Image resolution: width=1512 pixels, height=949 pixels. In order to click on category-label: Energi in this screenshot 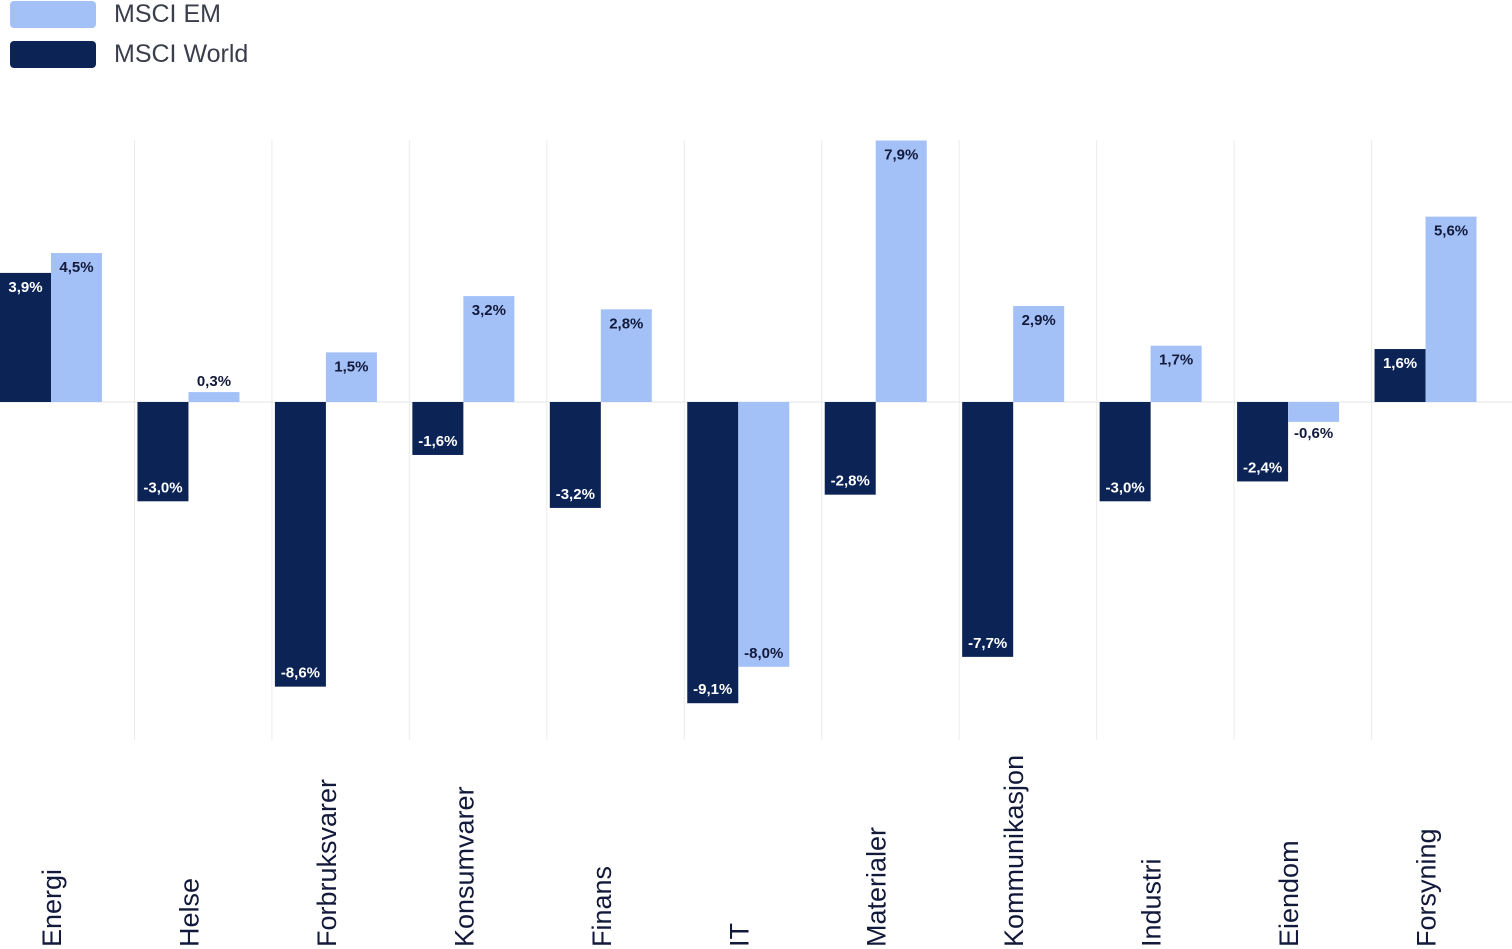, I will do `click(52, 908)`.